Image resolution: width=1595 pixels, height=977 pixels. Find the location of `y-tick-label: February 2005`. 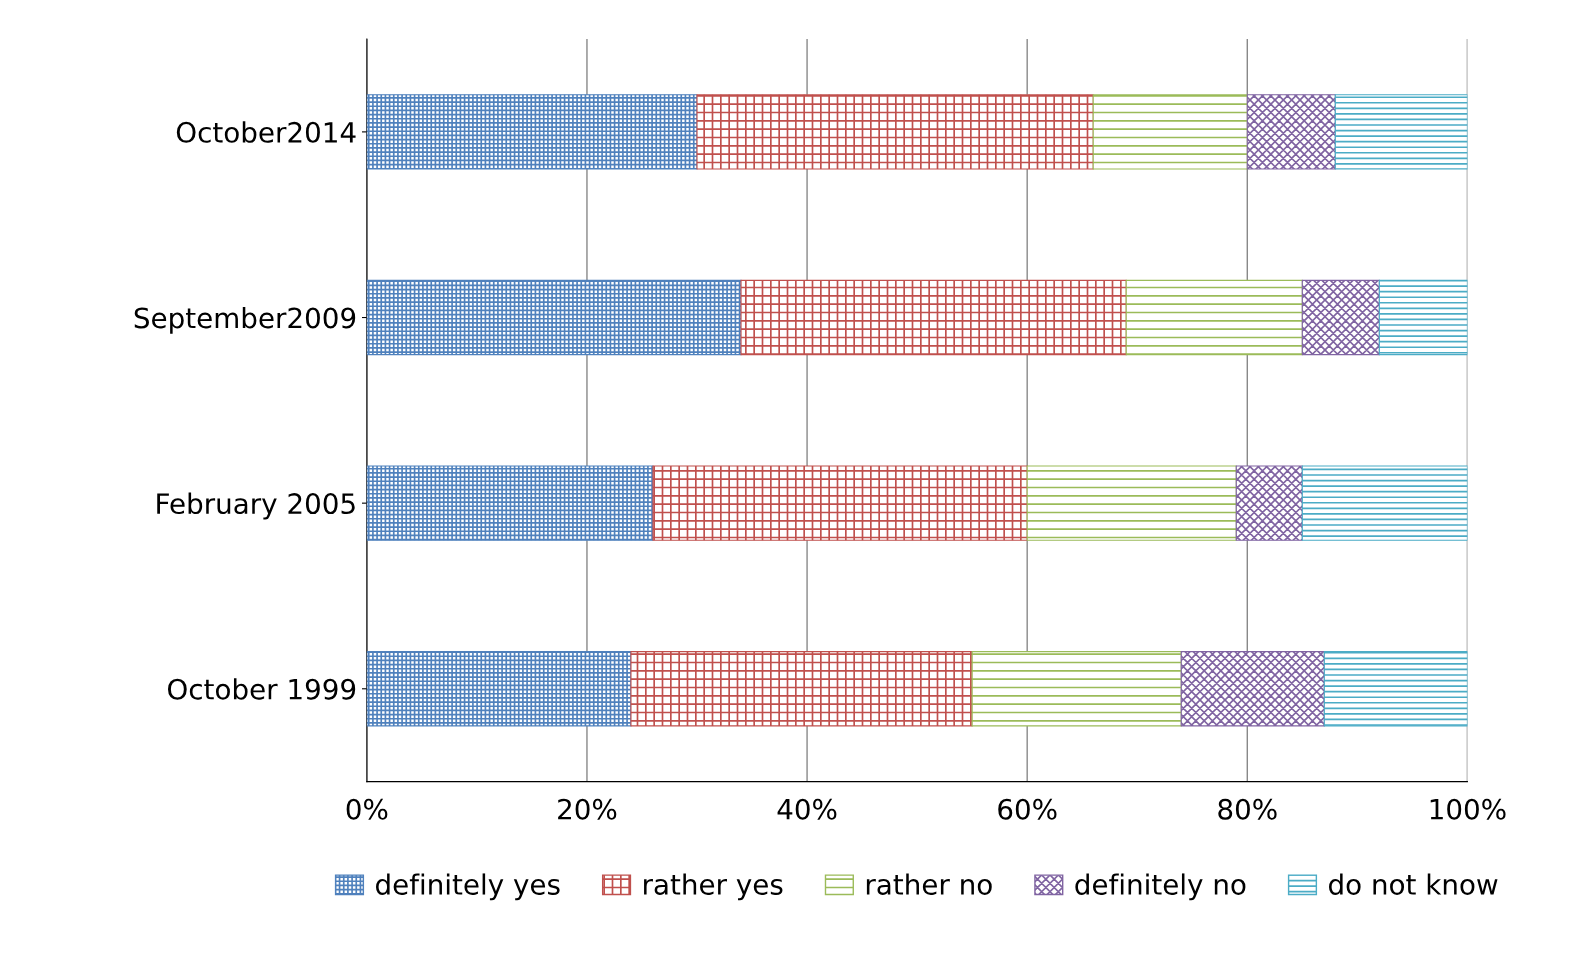

y-tick-label: February 2005 is located at coordinates (256, 506).